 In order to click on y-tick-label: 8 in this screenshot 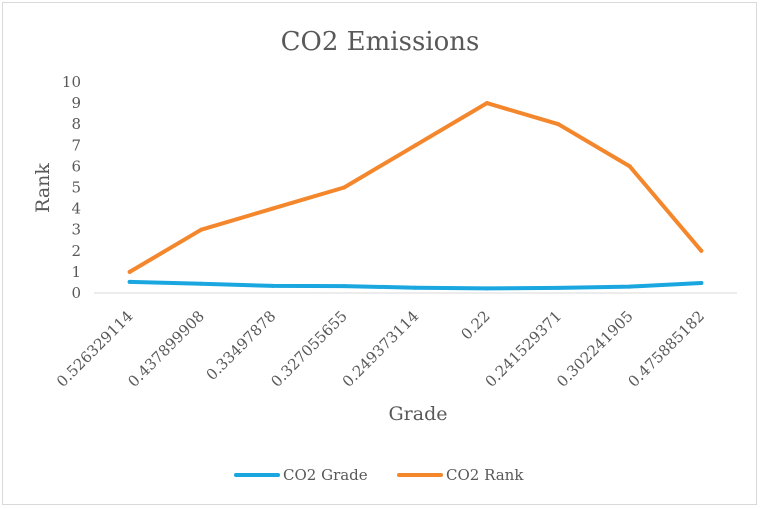, I will do `click(76, 124)`.